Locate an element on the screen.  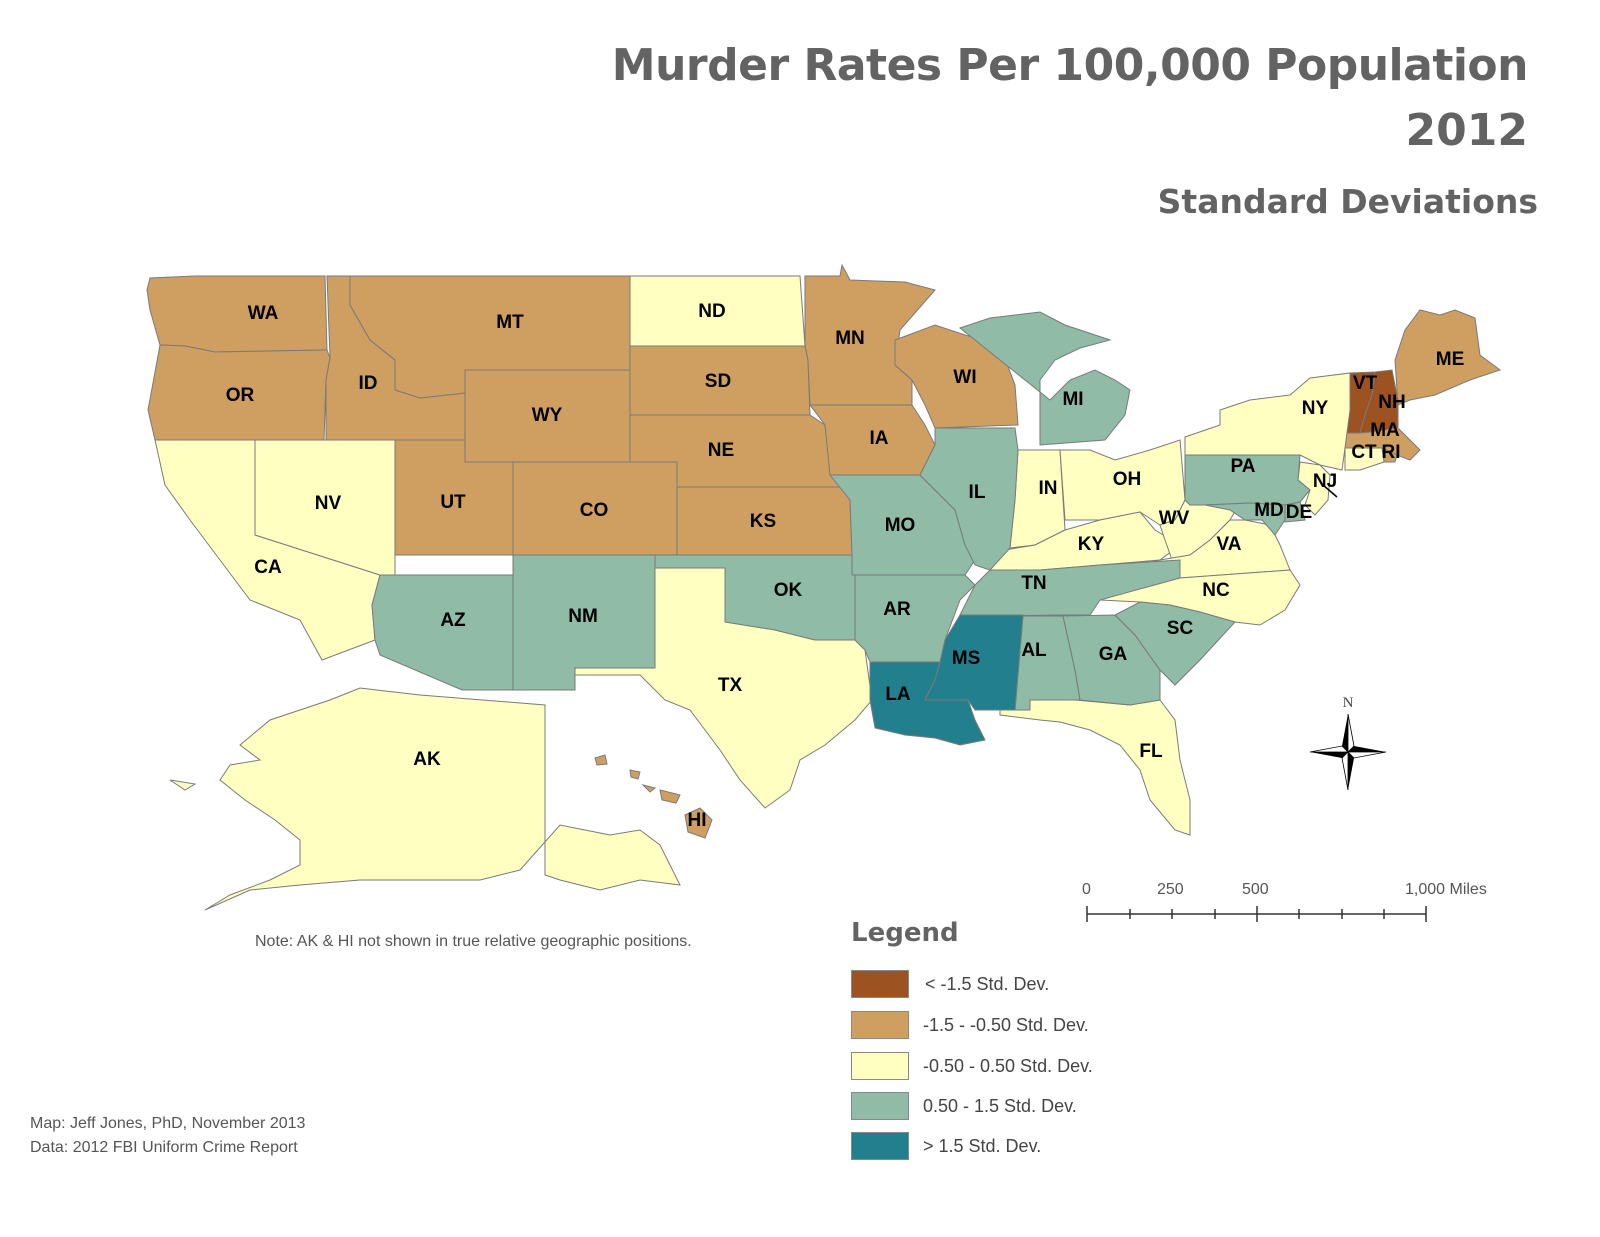
state-sc is located at coordinates (1175, 643).